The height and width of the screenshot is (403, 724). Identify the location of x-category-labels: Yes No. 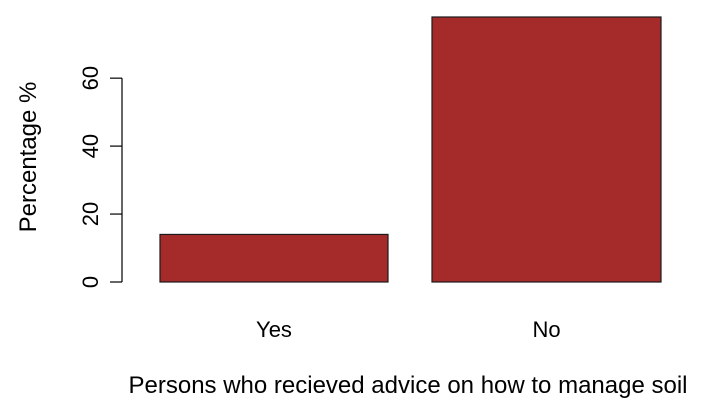
(408, 329).